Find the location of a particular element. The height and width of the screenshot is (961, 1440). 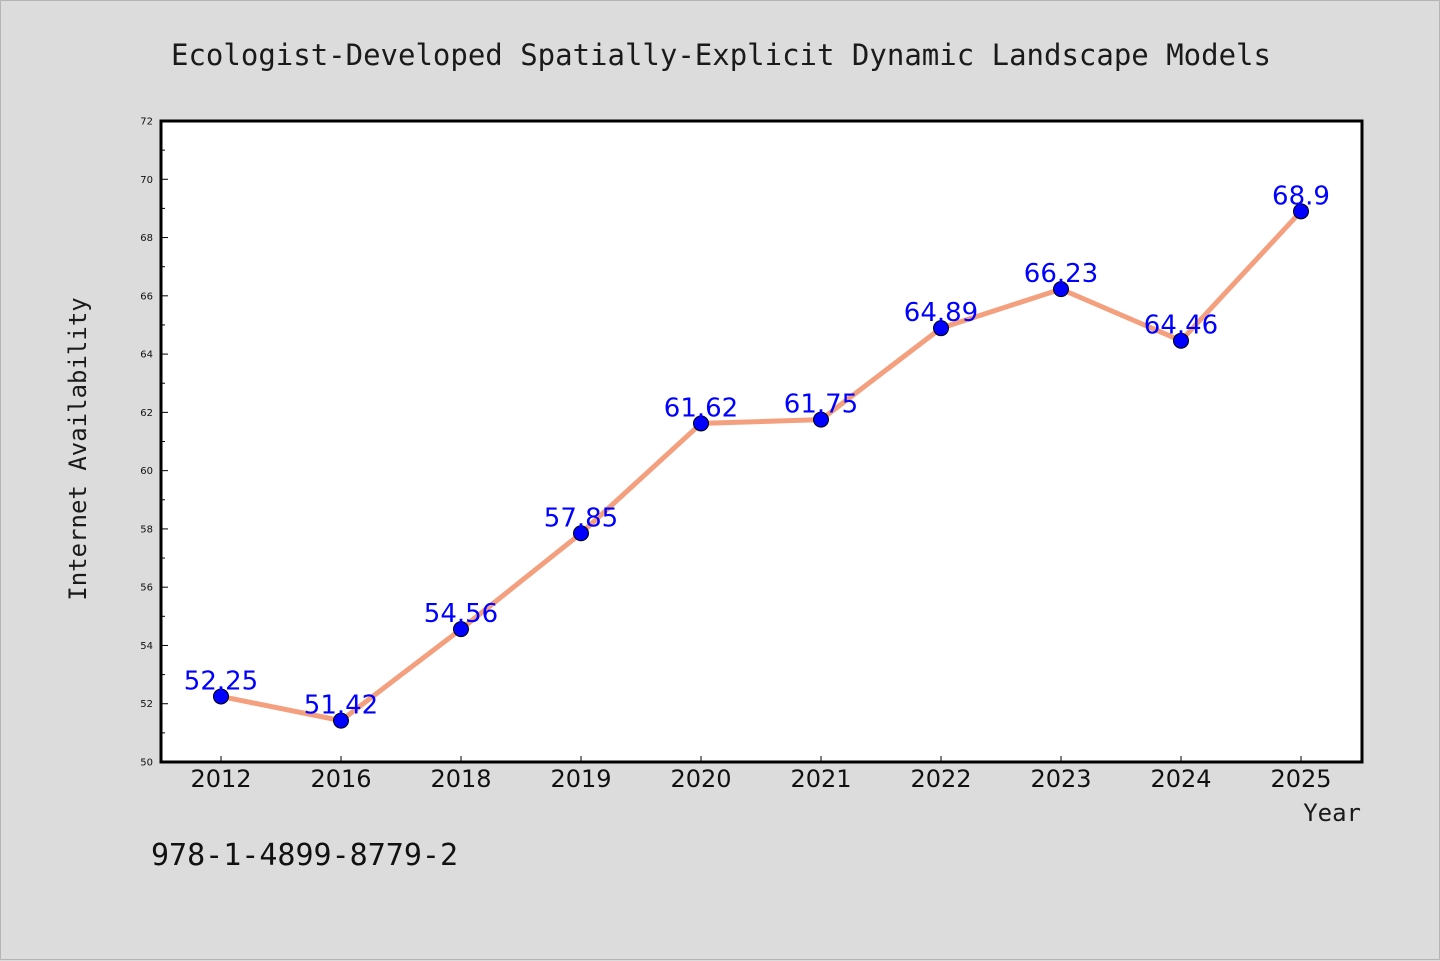

y-tick-label: 56 is located at coordinates (146, 588).